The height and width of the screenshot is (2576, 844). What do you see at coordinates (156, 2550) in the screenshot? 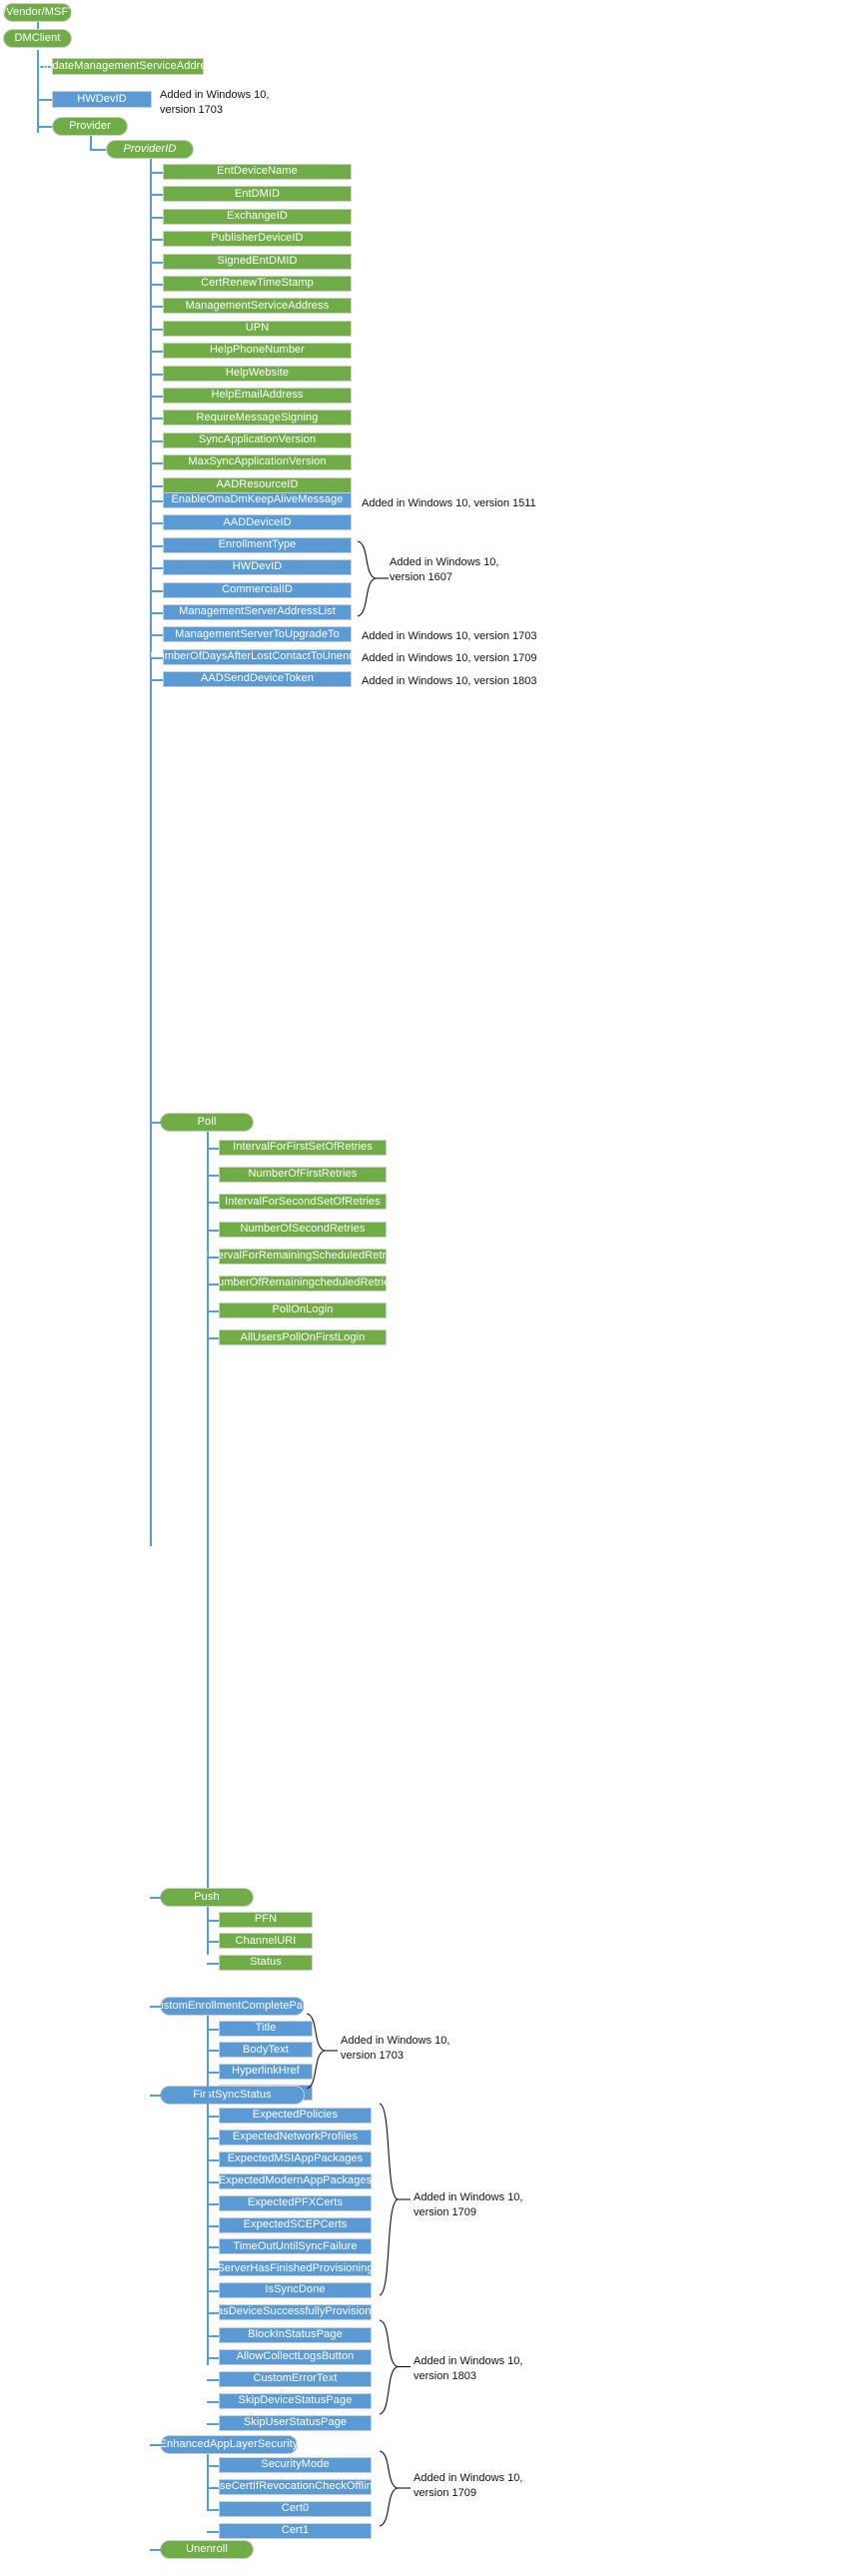
I see `connector-trunk-to-unenroll` at bounding box center [156, 2550].